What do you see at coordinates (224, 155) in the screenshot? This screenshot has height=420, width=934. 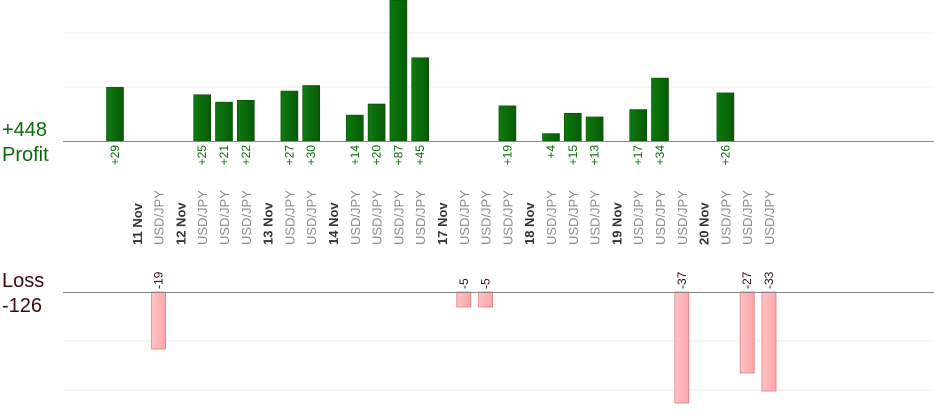 I see `profit-value-label: +21` at bounding box center [224, 155].